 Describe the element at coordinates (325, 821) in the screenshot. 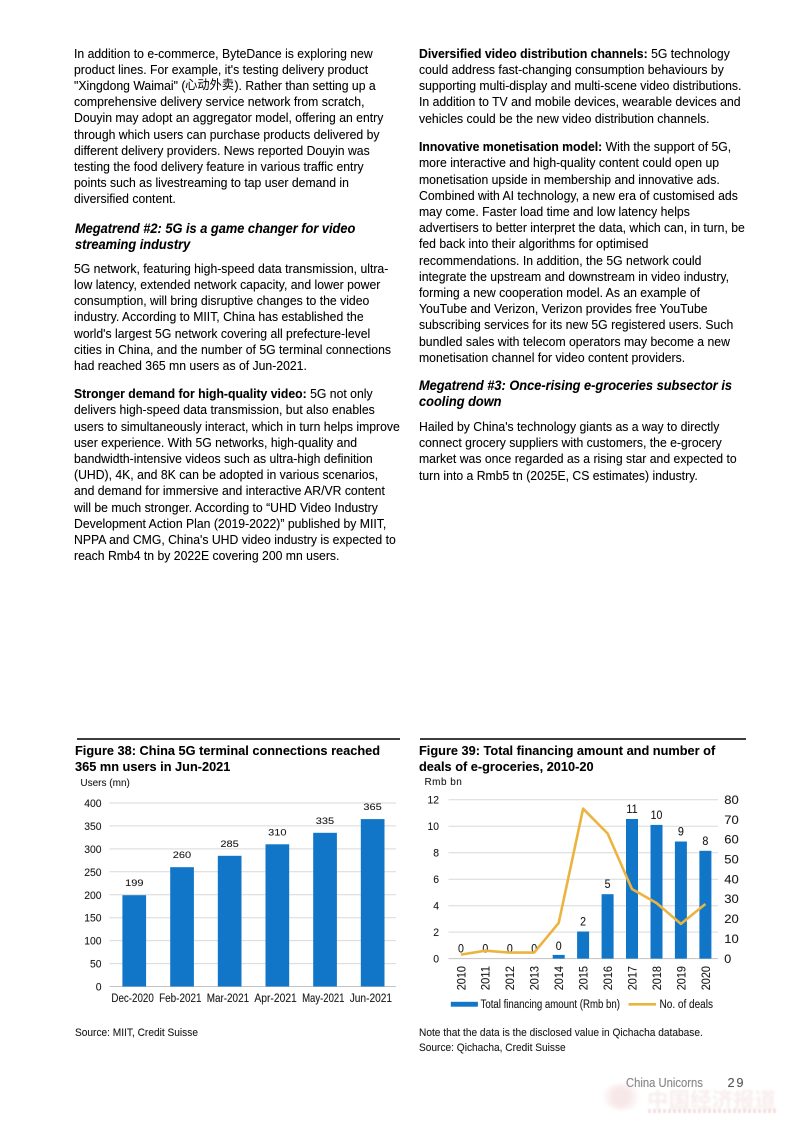

I see `svg-text: 335` at that location.